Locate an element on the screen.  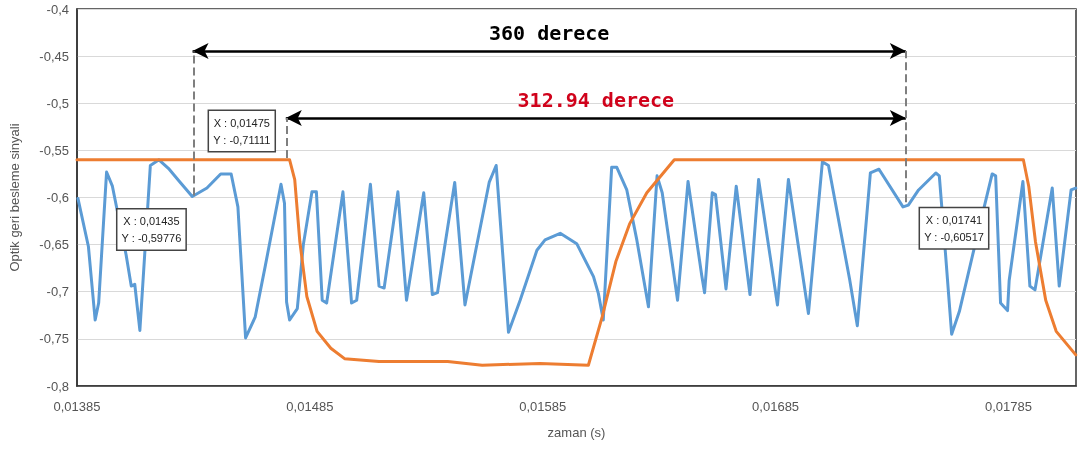
x-tick-label: 0,01485 is located at coordinates (310, 406).